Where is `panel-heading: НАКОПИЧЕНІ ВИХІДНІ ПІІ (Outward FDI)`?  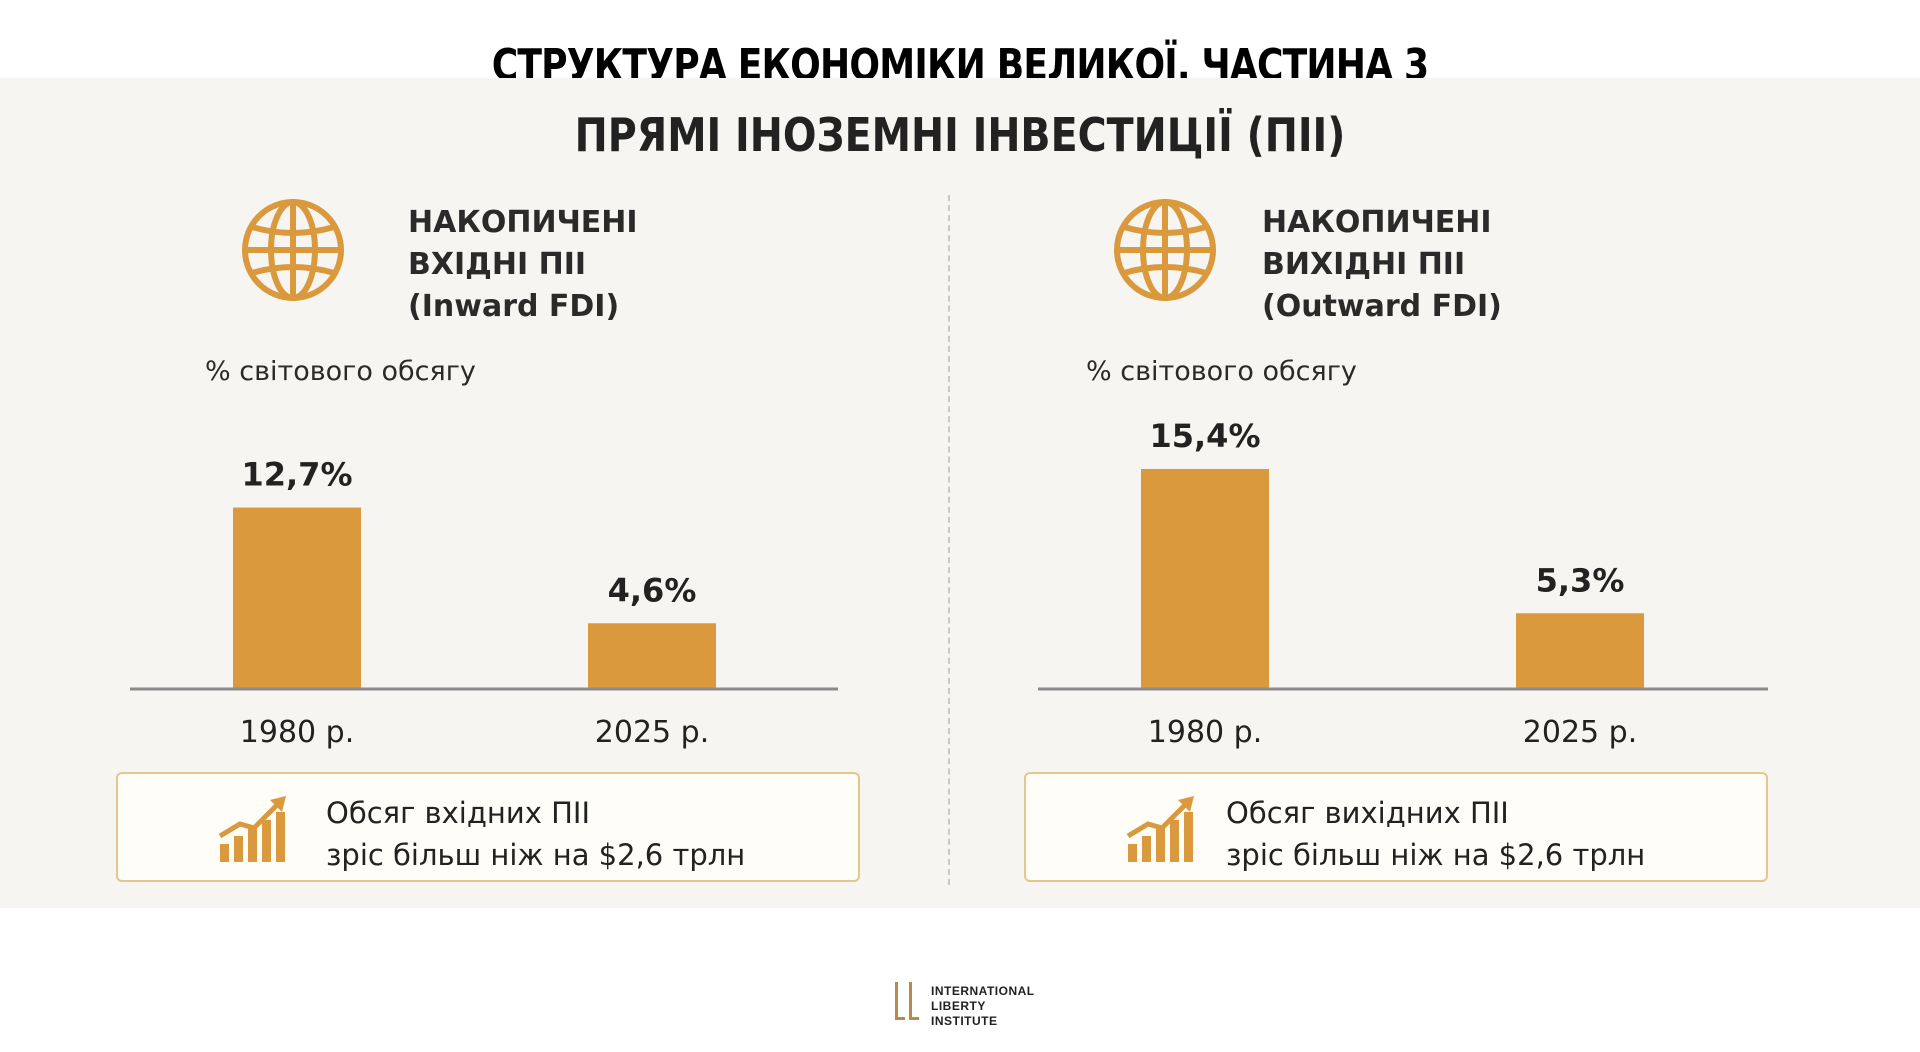 panel-heading: НАКОПИЧЕНІ ВИХІДНІ ПІІ (Outward FDI) is located at coordinates (1382, 265).